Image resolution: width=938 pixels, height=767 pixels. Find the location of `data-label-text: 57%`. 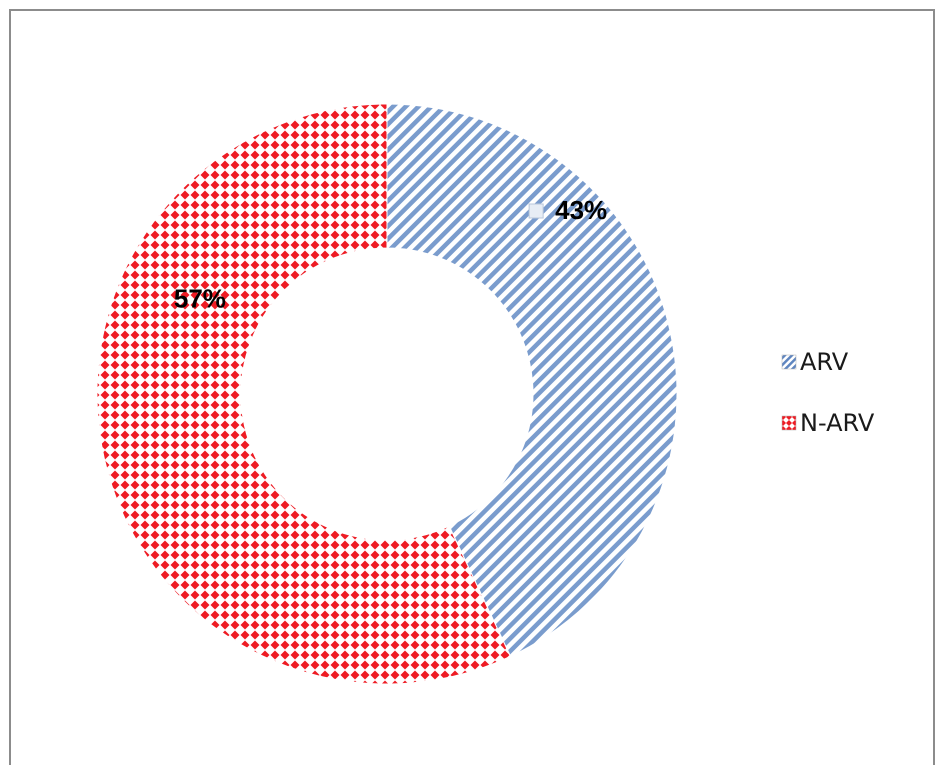

data-label-text: 57% is located at coordinates (200, 299).